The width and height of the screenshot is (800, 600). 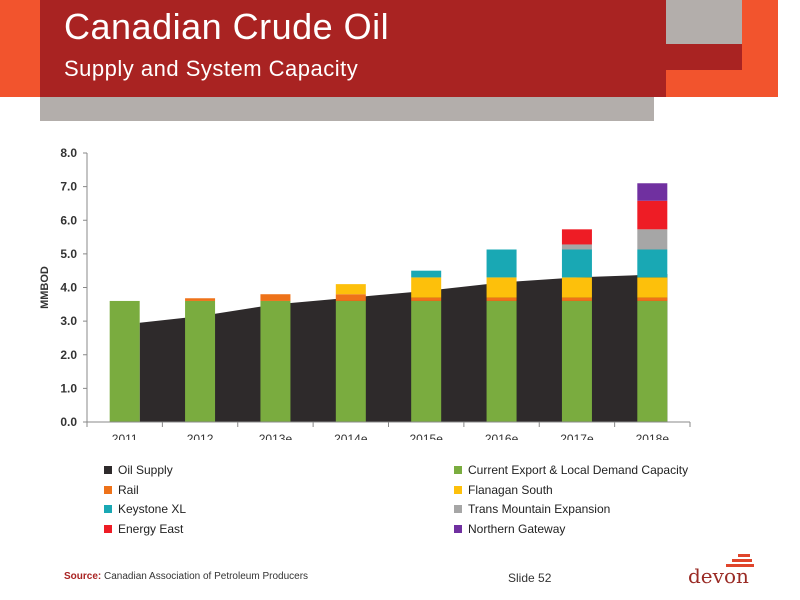 I want to click on page-title: Canadian Crude Oil, so click(x=227, y=26).